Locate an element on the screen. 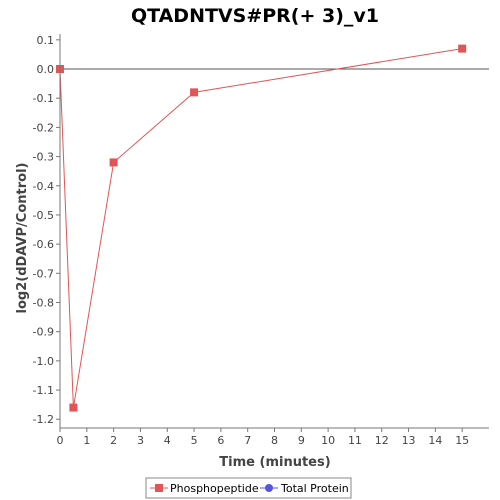 The height and width of the screenshot is (500, 500). legend: Phosphopeptide Total Protein is located at coordinates (248, 488).